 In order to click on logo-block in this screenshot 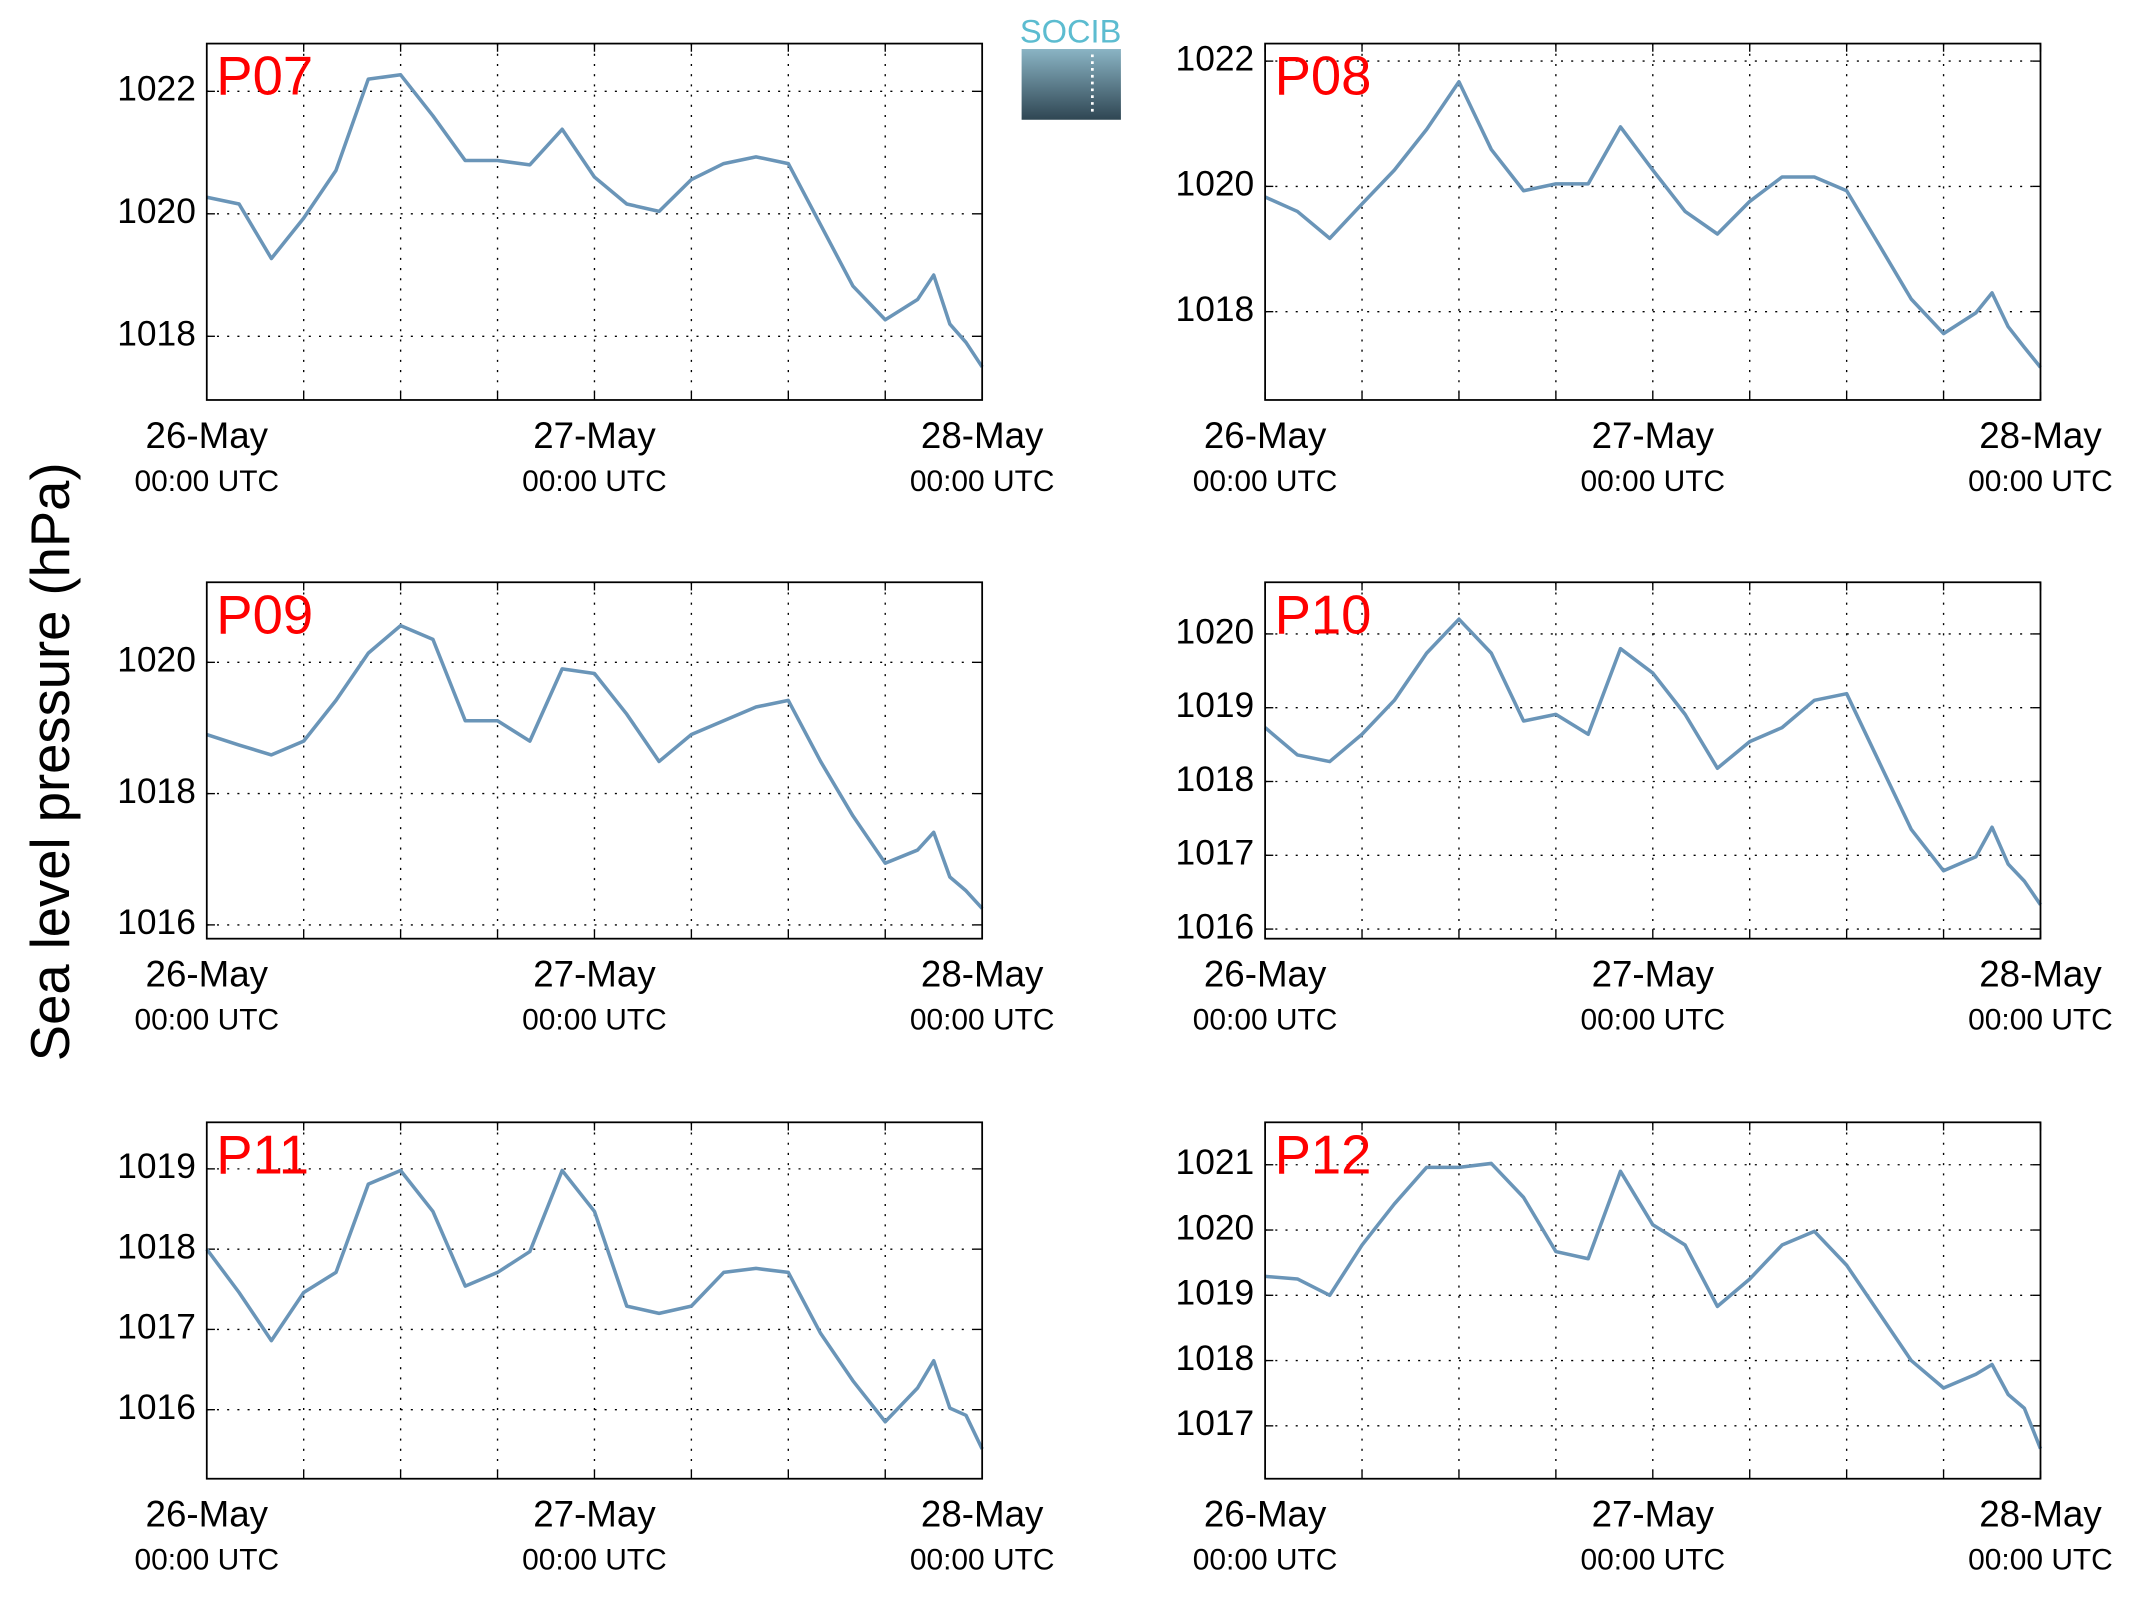, I will do `click(1071, 84)`.